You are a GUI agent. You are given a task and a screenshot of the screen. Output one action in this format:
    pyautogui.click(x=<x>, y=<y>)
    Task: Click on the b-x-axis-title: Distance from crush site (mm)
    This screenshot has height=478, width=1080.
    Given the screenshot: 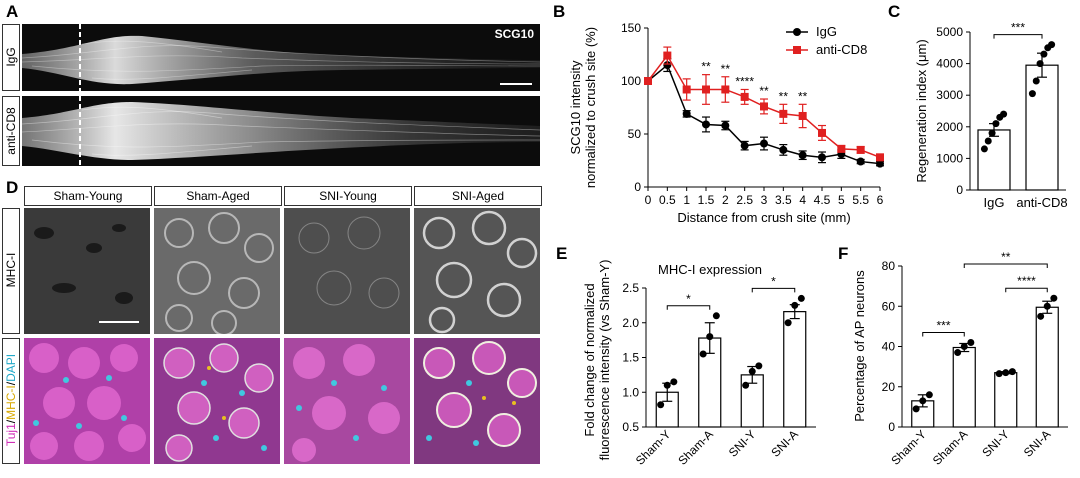 What is the action you would take?
    pyautogui.click(x=763, y=217)
    